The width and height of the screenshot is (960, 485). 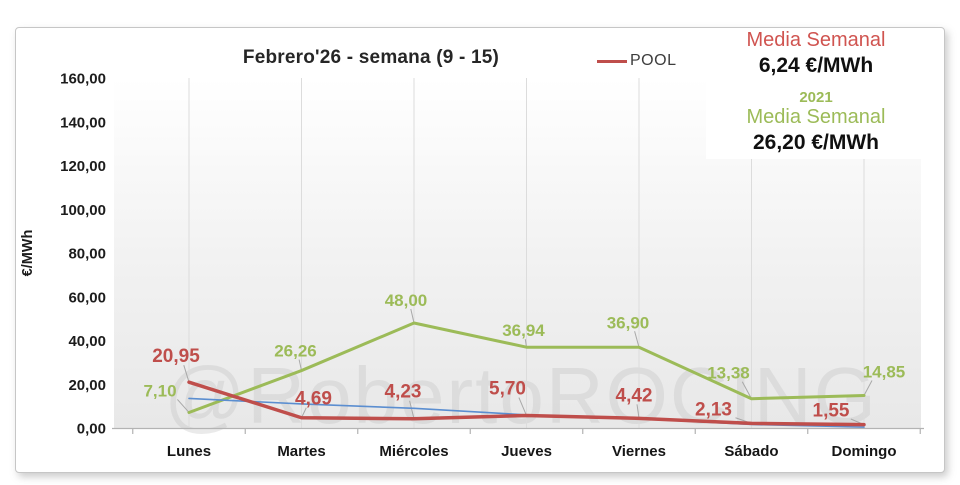 What do you see at coordinates (864, 451) in the screenshot?
I see `day-label: Domingo` at bounding box center [864, 451].